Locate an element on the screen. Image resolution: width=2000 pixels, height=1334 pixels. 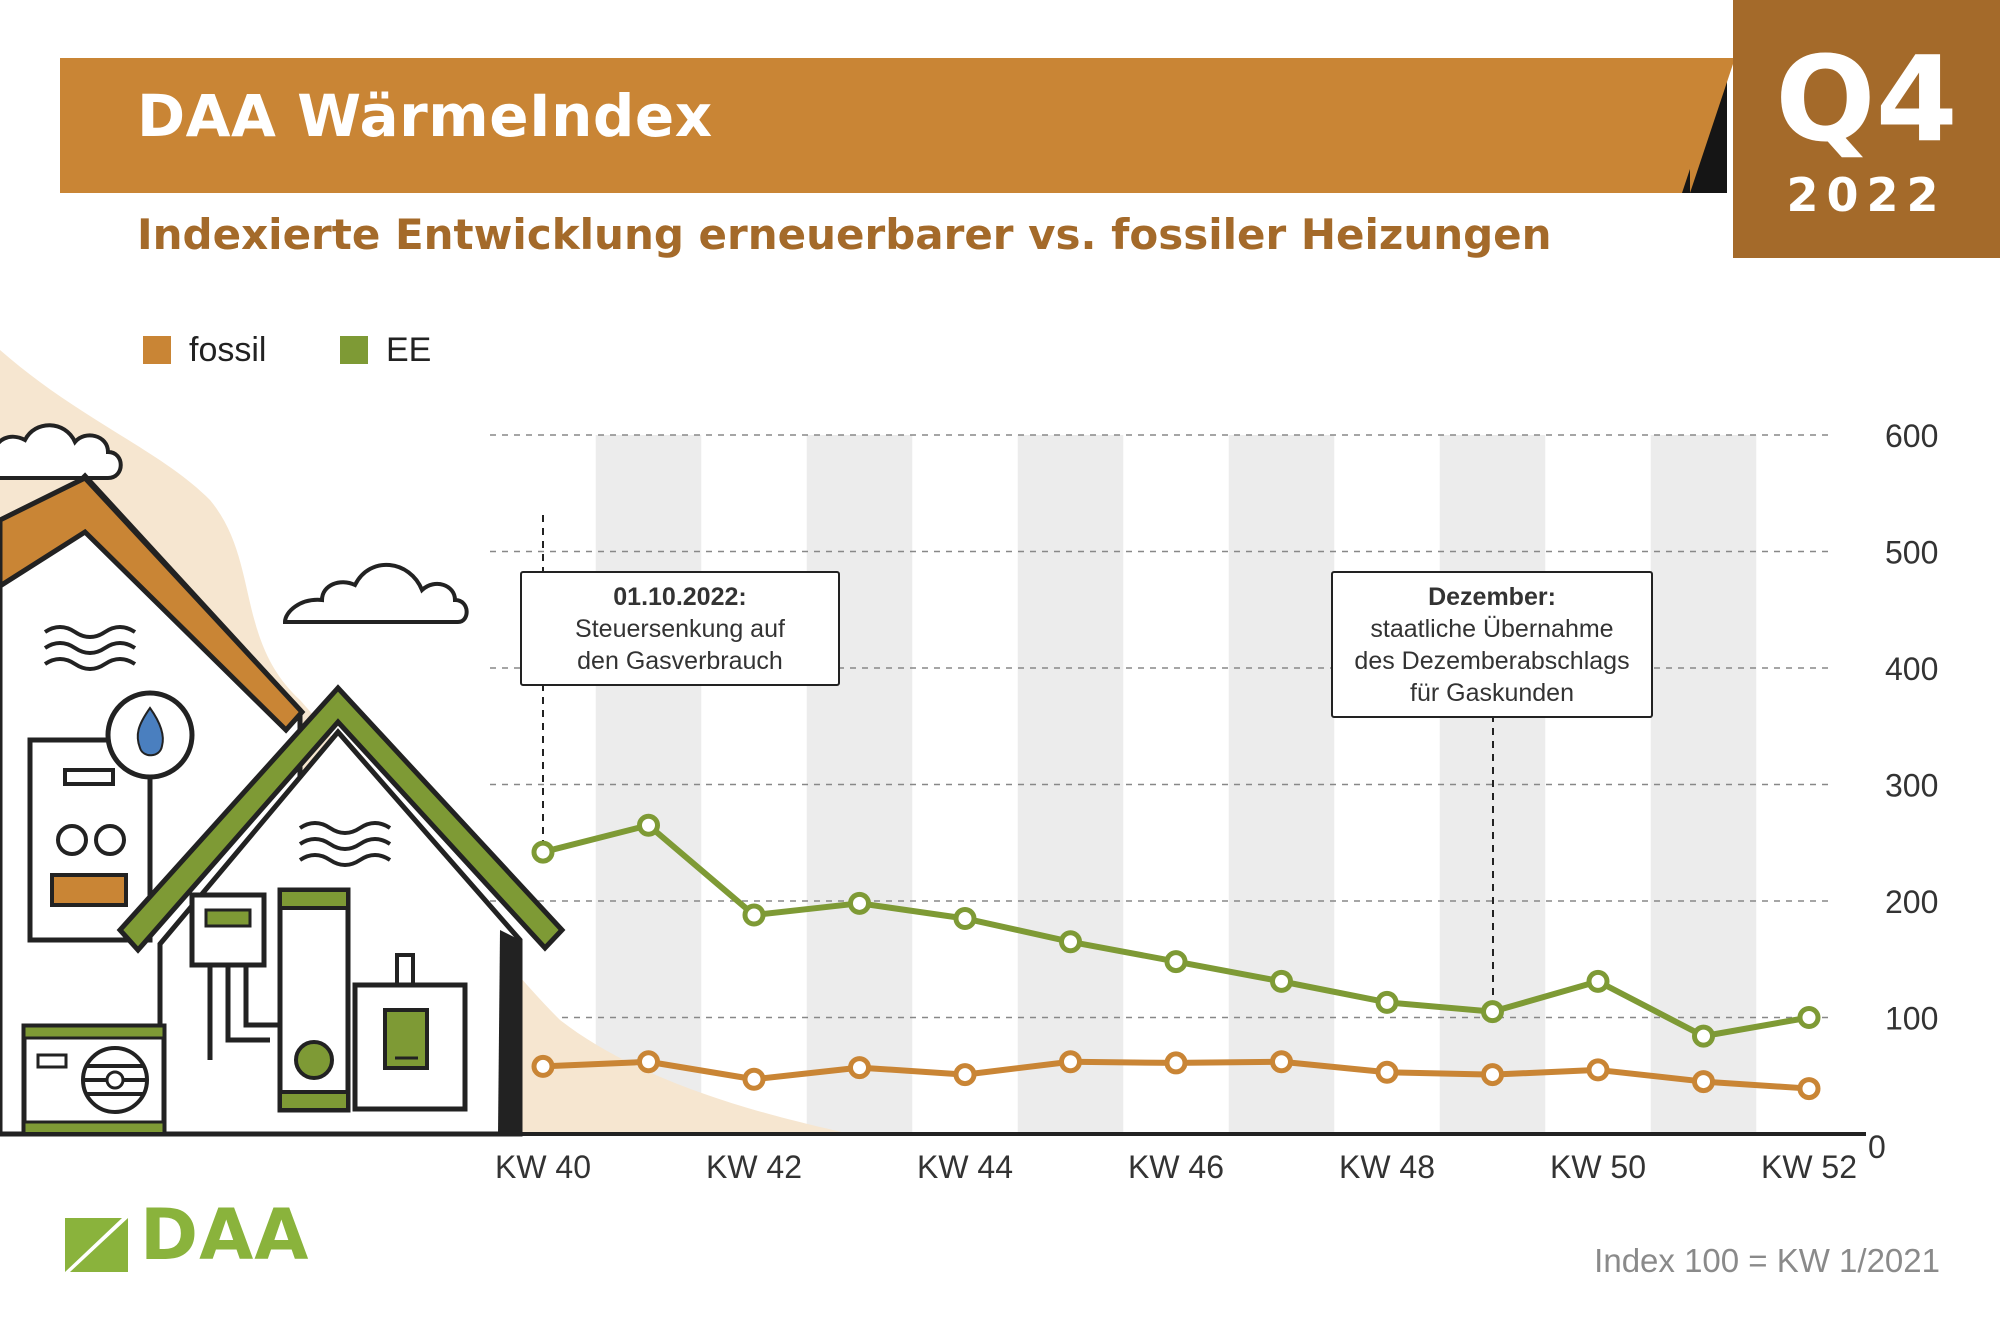
y-axis-ticks: 0 100 200 300 400 500 600 is located at coordinates (1903, 791).